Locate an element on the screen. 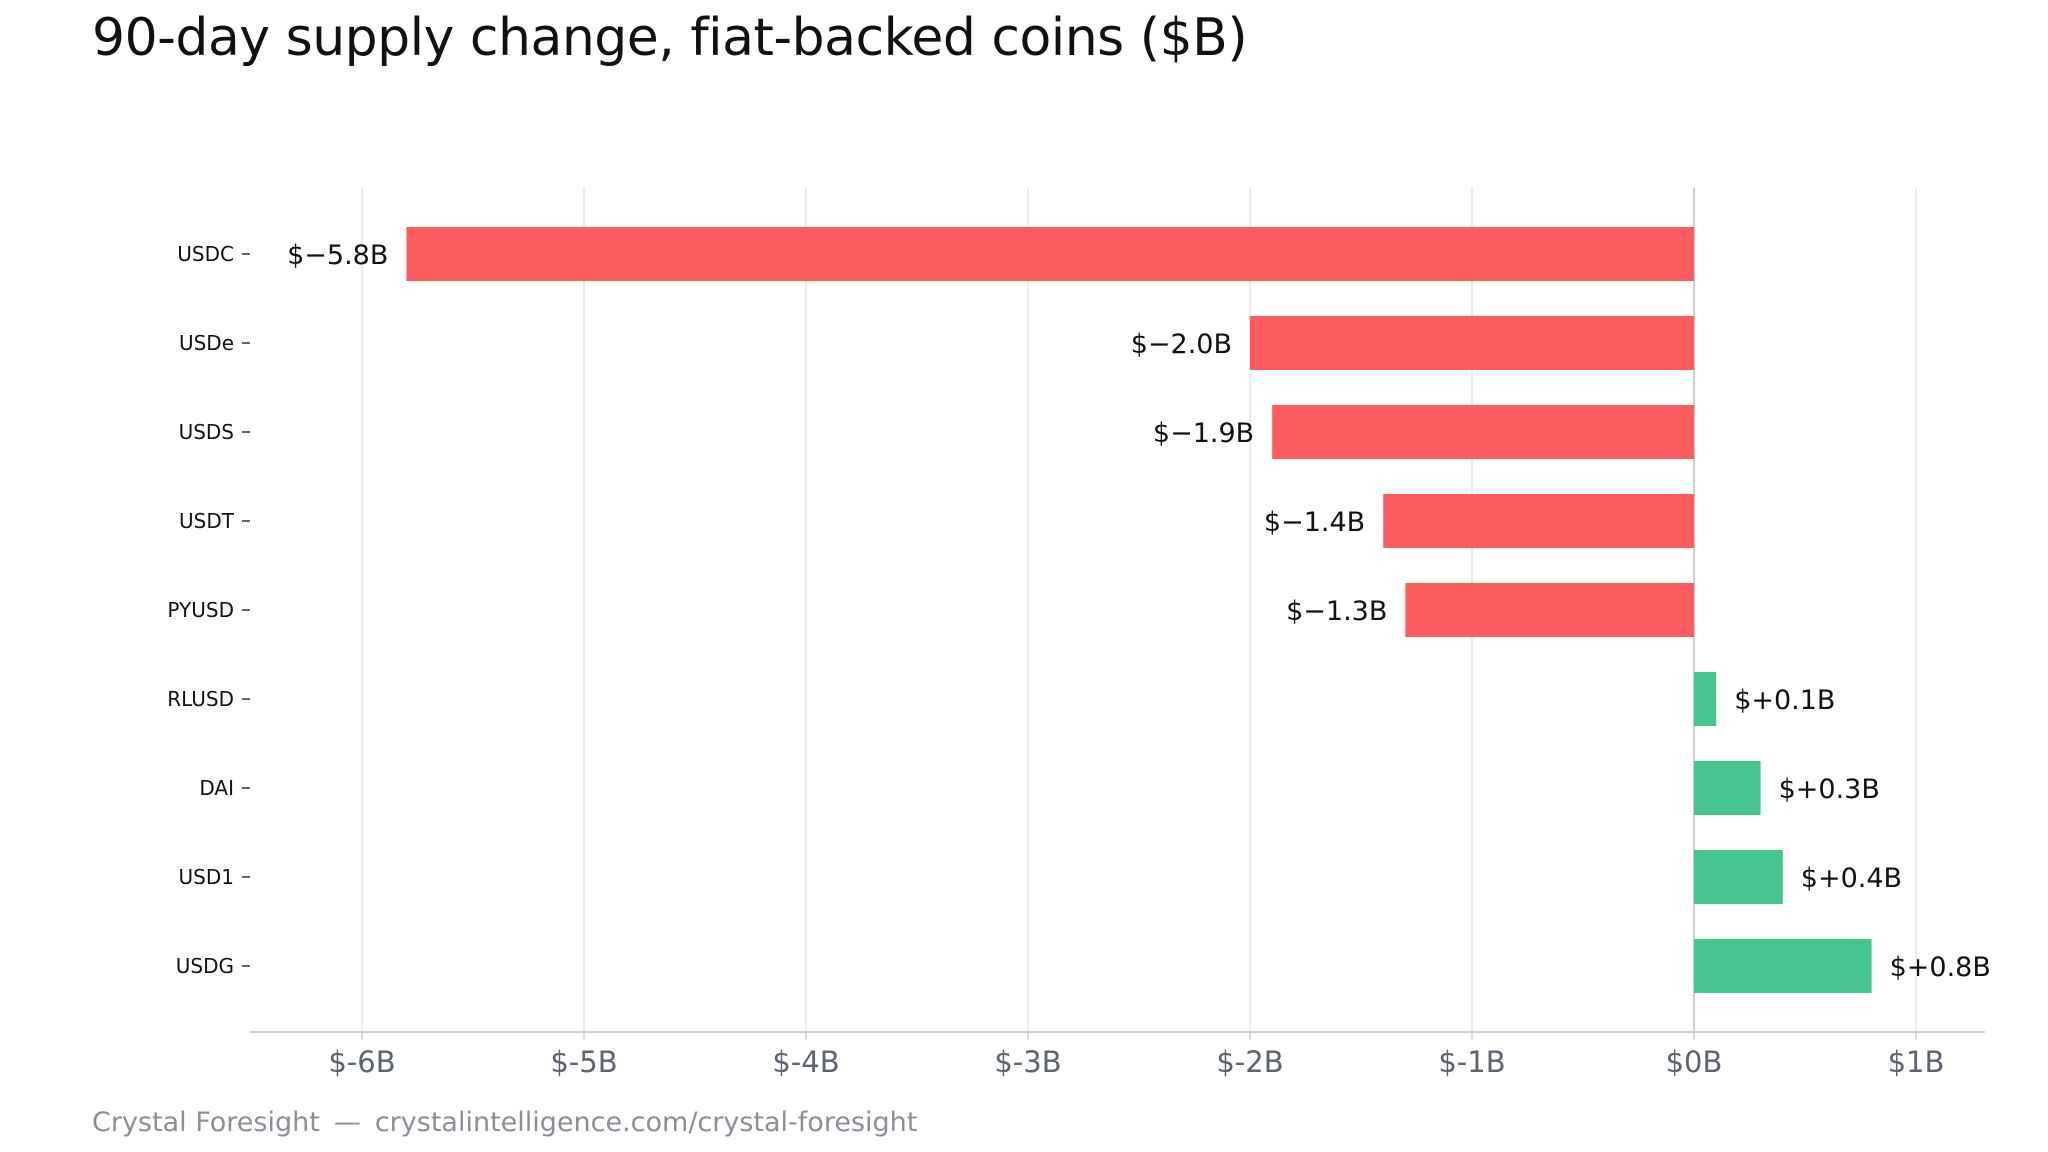  category-label: DAI is located at coordinates (216, 788).